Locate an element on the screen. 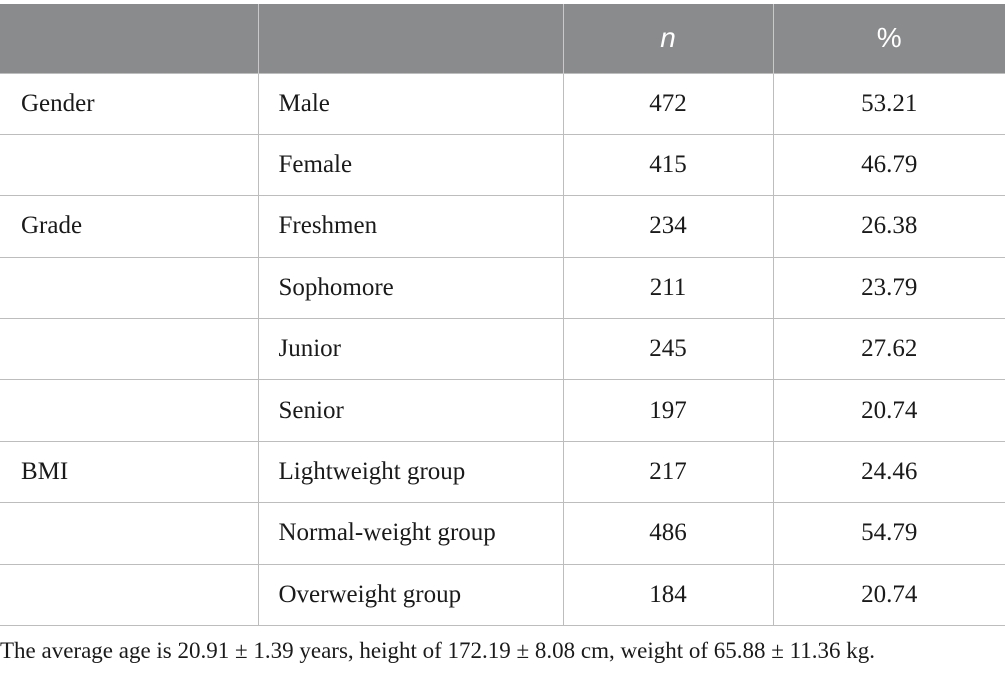  category-cell: Lightweight group is located at coordinates (410, 471).